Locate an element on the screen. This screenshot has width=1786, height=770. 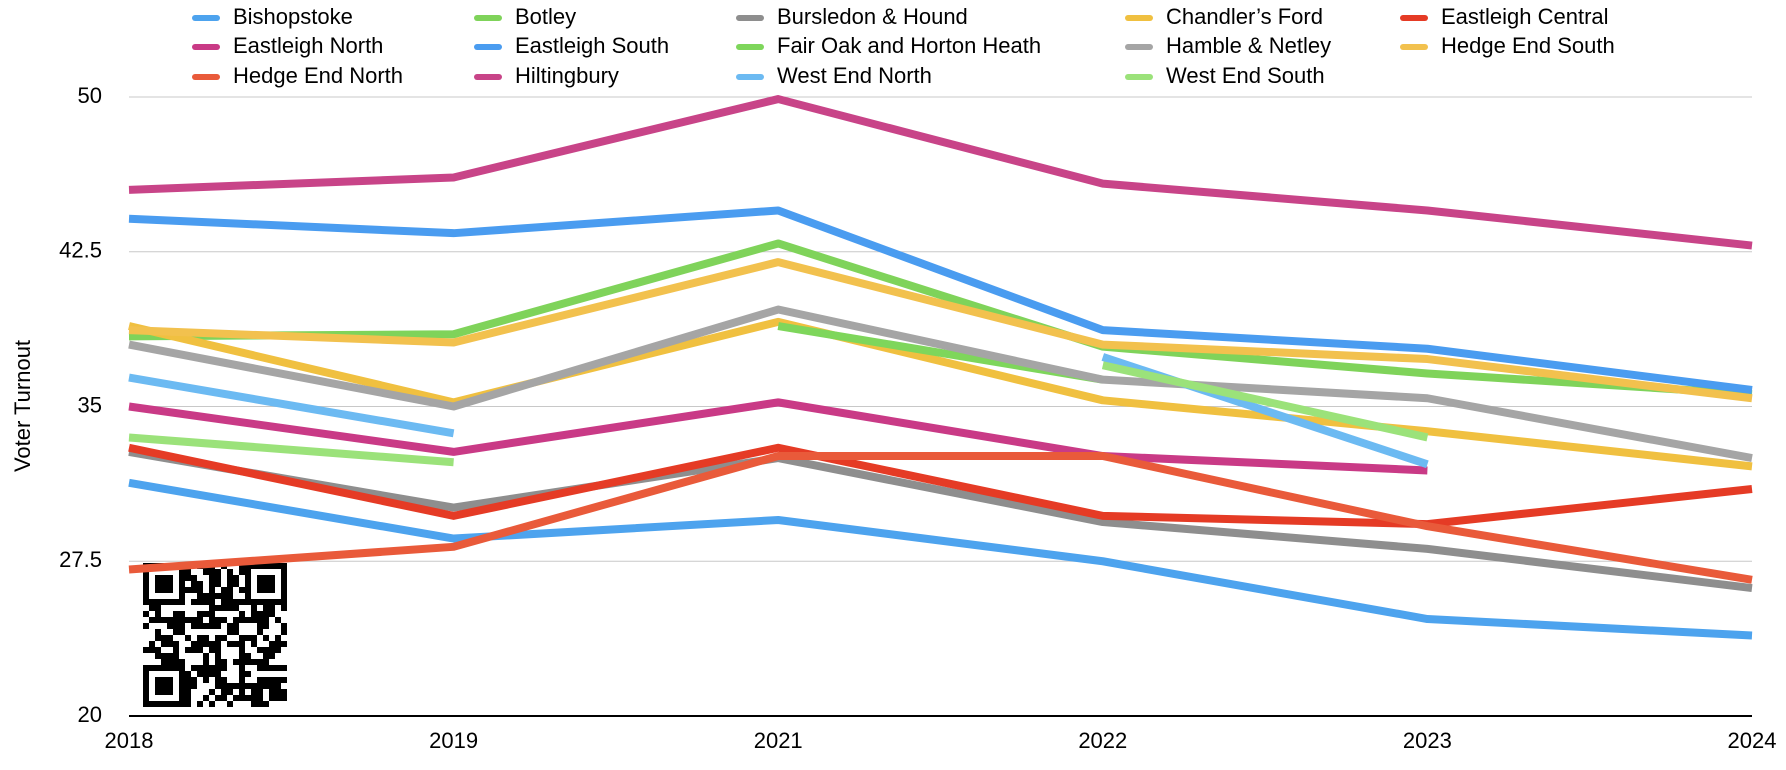
x-tick-label: 2023 is located at coordinates (1427, 740).